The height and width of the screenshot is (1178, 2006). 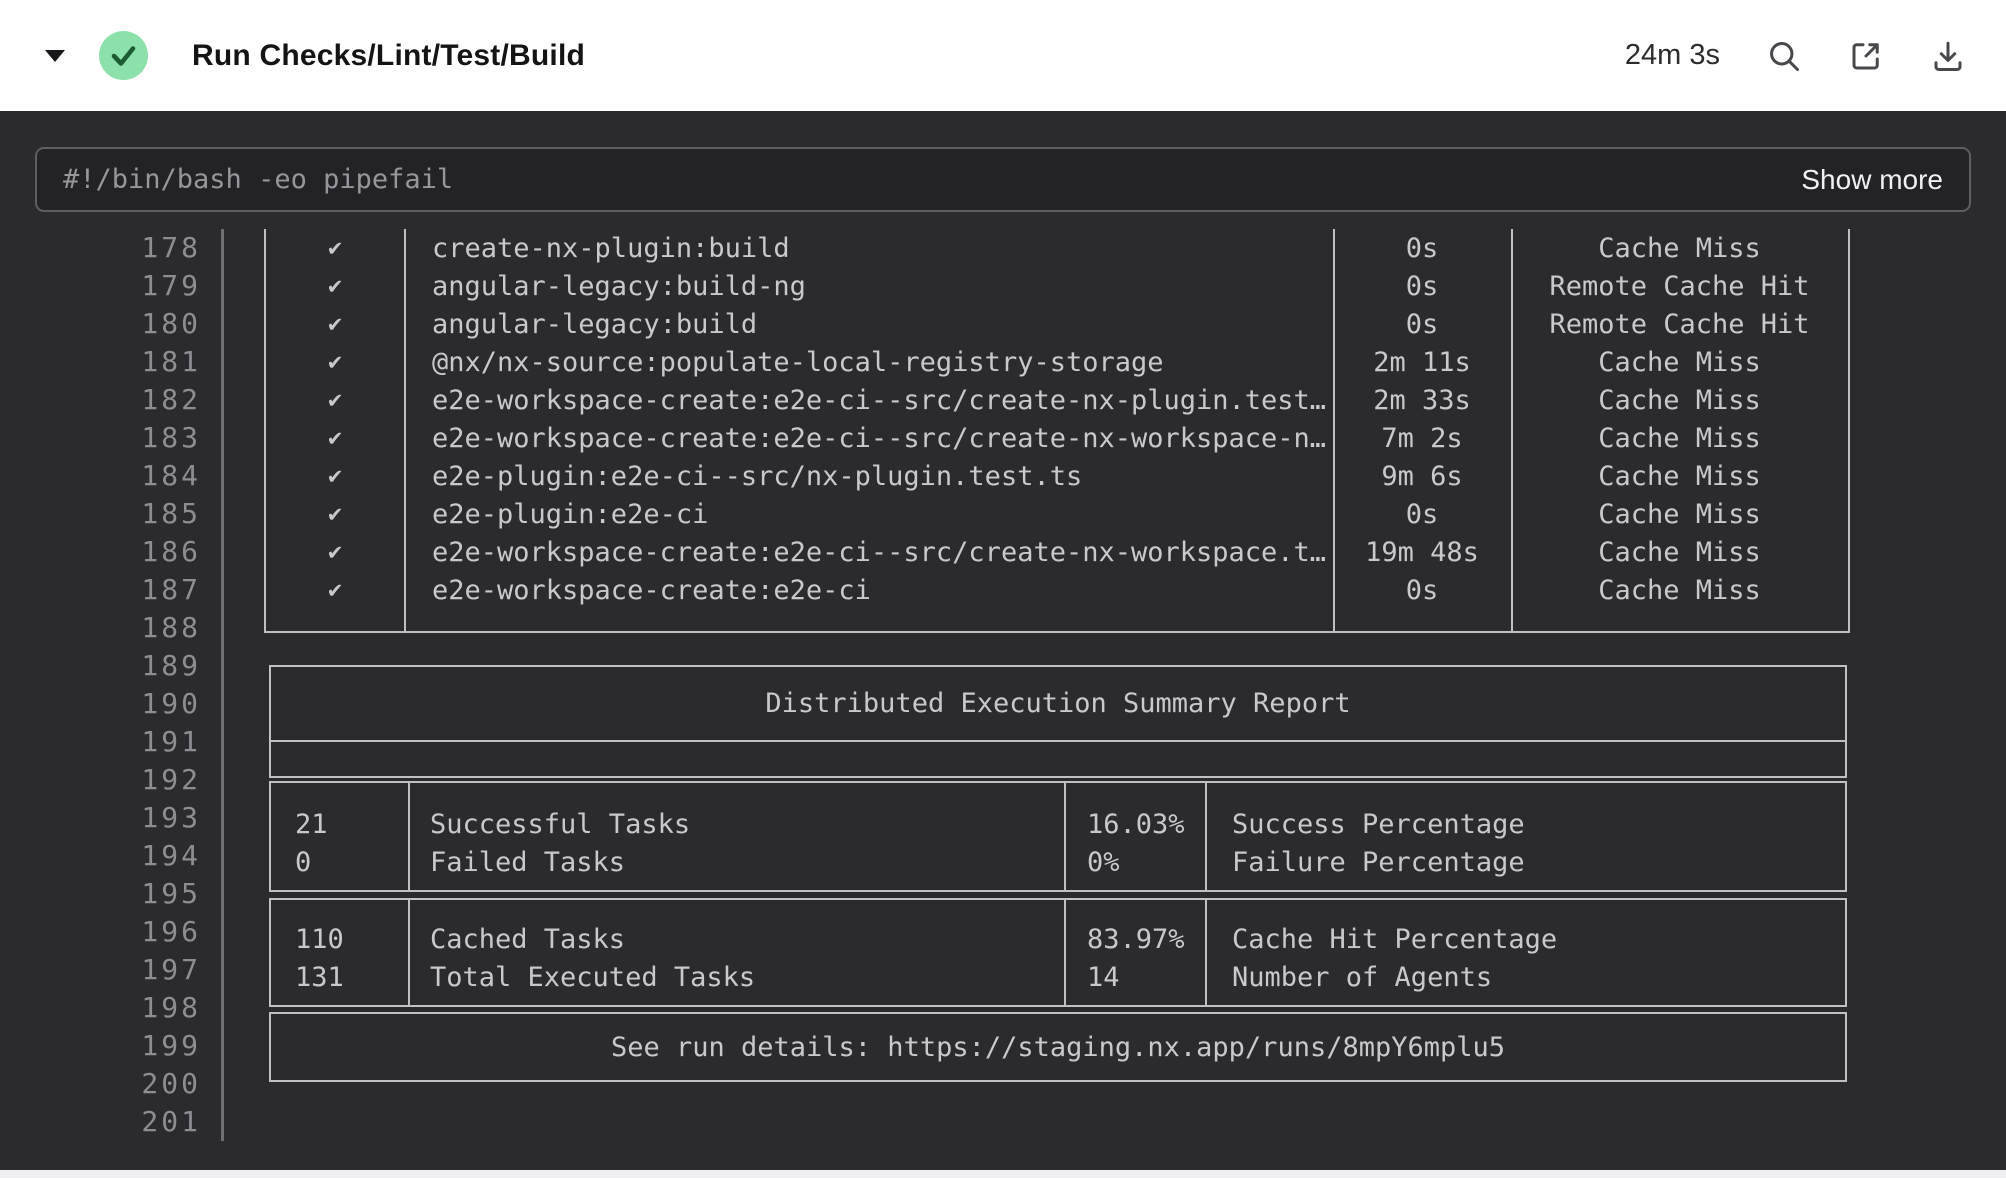 What do you see at coordinates (757, 476) in the screenshot?
I see `task-name-cell: e2e-plugin:e2e-ci--src/nx-plugin.test.ts` at bounding box center [757, 476].